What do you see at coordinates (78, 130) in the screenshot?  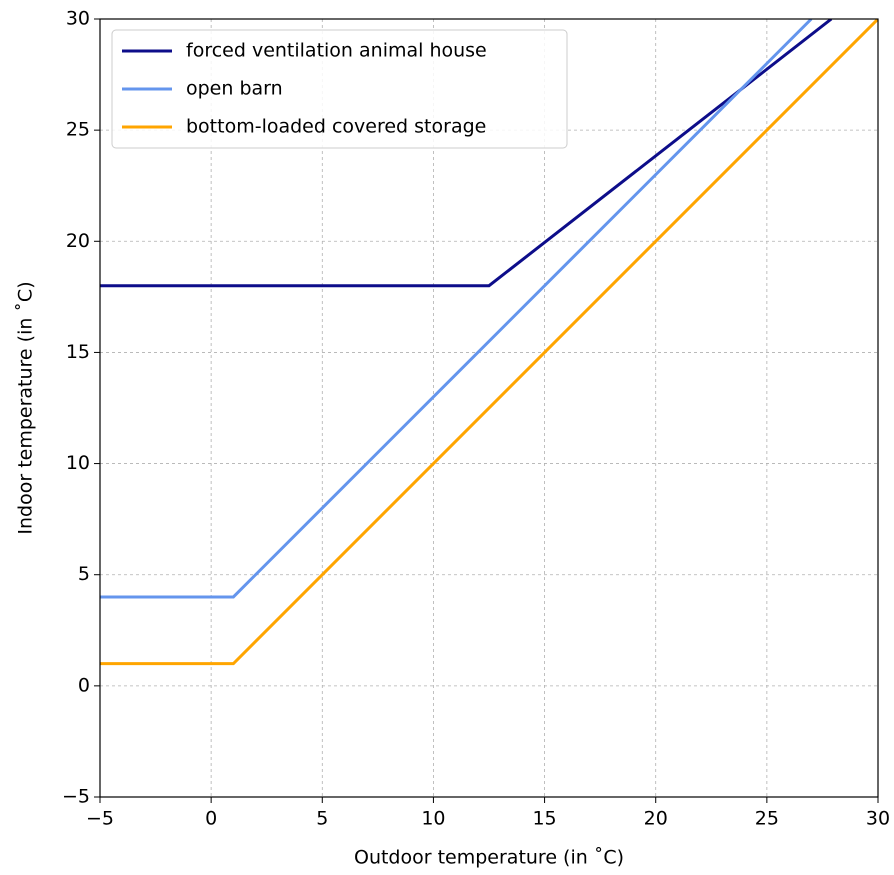 I see `y-tick-label: 25` at bounding box center [78, 130].